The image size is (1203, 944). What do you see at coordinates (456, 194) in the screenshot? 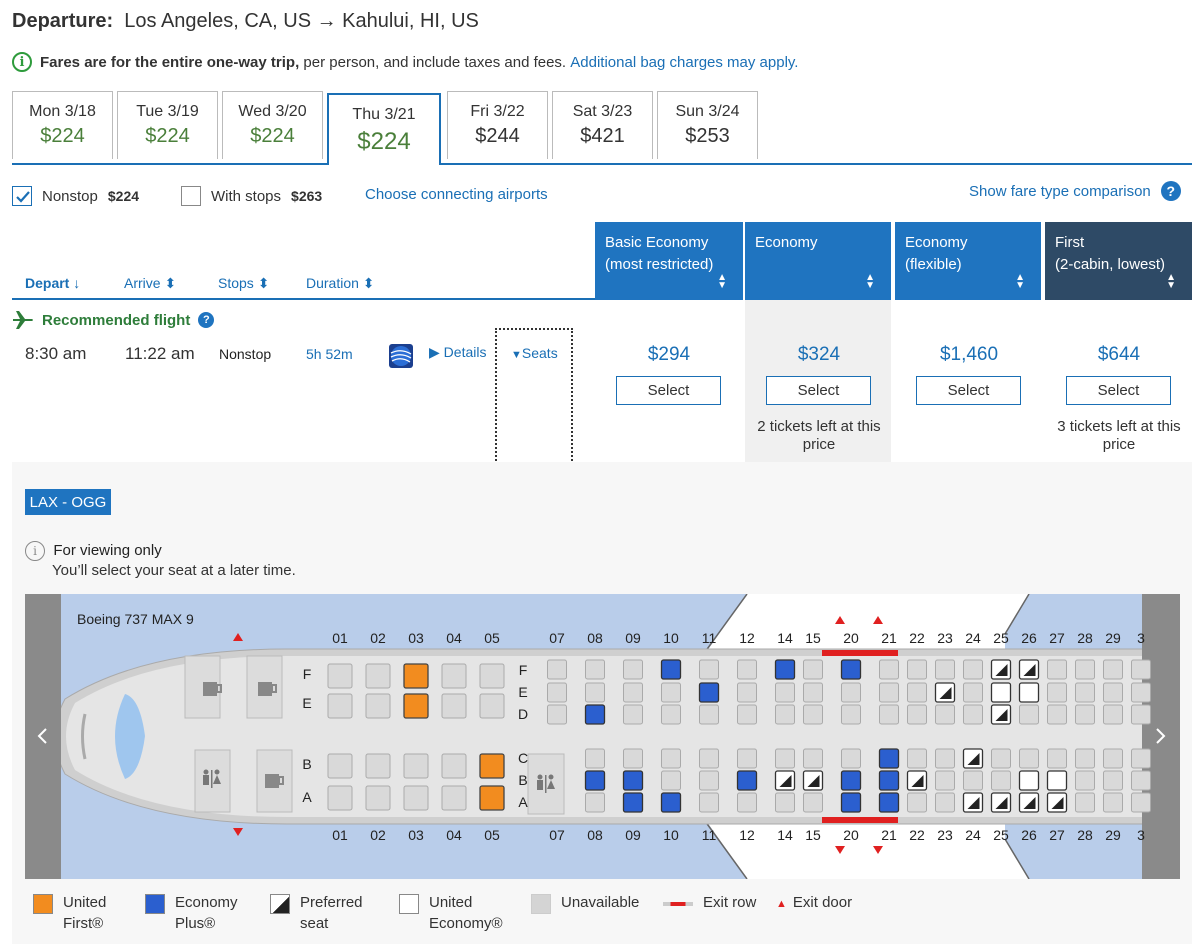
I see `connecting-airports-link: Choose connecting airports` at bounding box center [456, 194].